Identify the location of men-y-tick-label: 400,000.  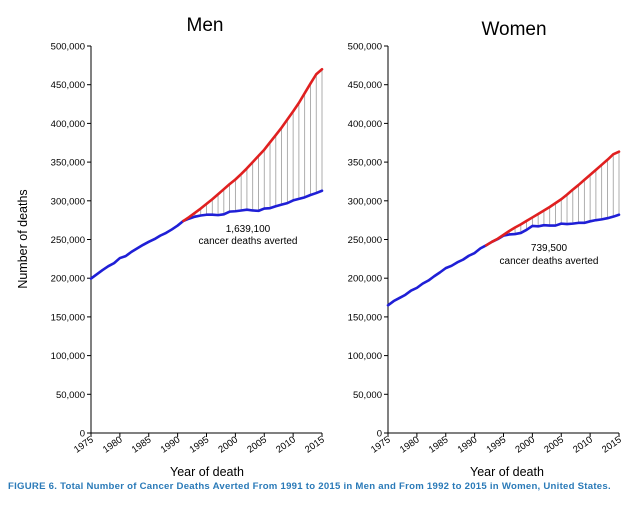
(68, 124).